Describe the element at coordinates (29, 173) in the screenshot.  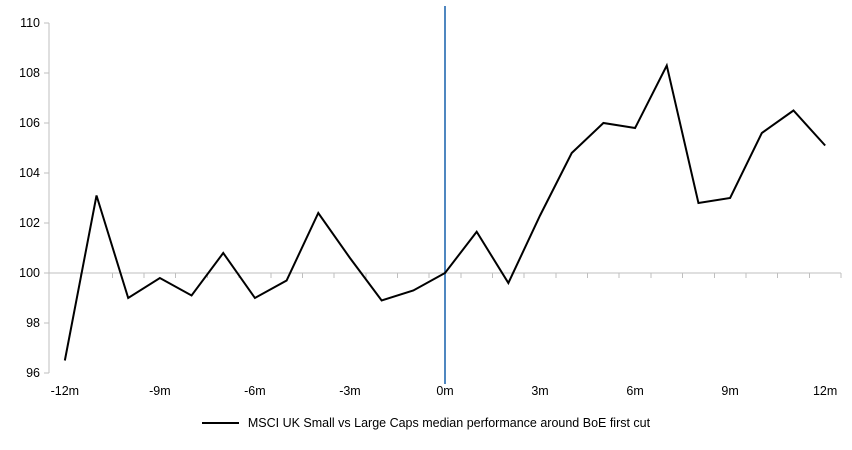
I see `y-axis-tick-label: 104` at that location.